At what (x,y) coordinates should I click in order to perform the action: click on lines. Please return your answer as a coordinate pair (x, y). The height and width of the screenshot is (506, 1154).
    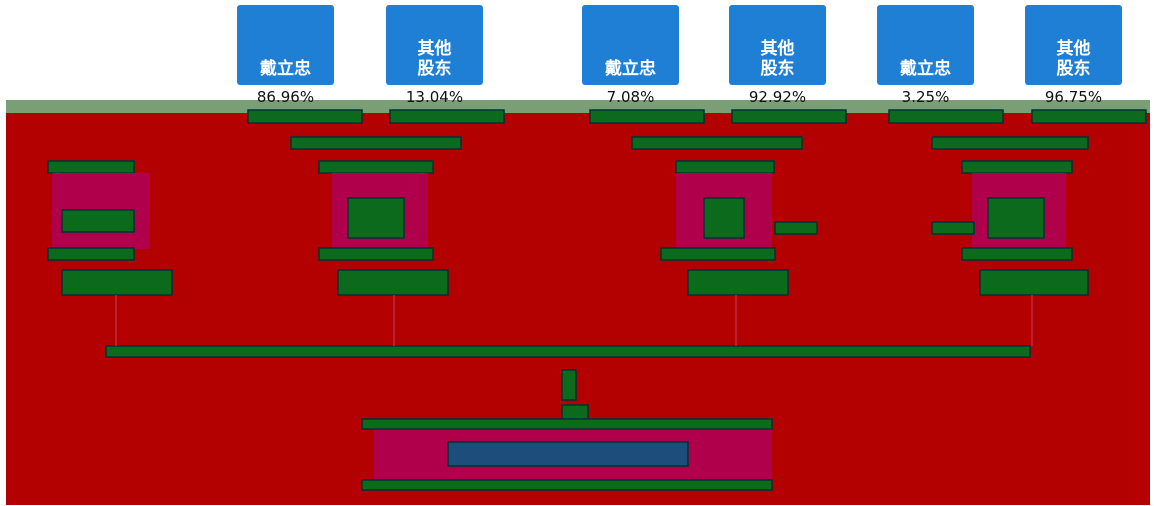
    Looking at the image, I should click on (574, 320).